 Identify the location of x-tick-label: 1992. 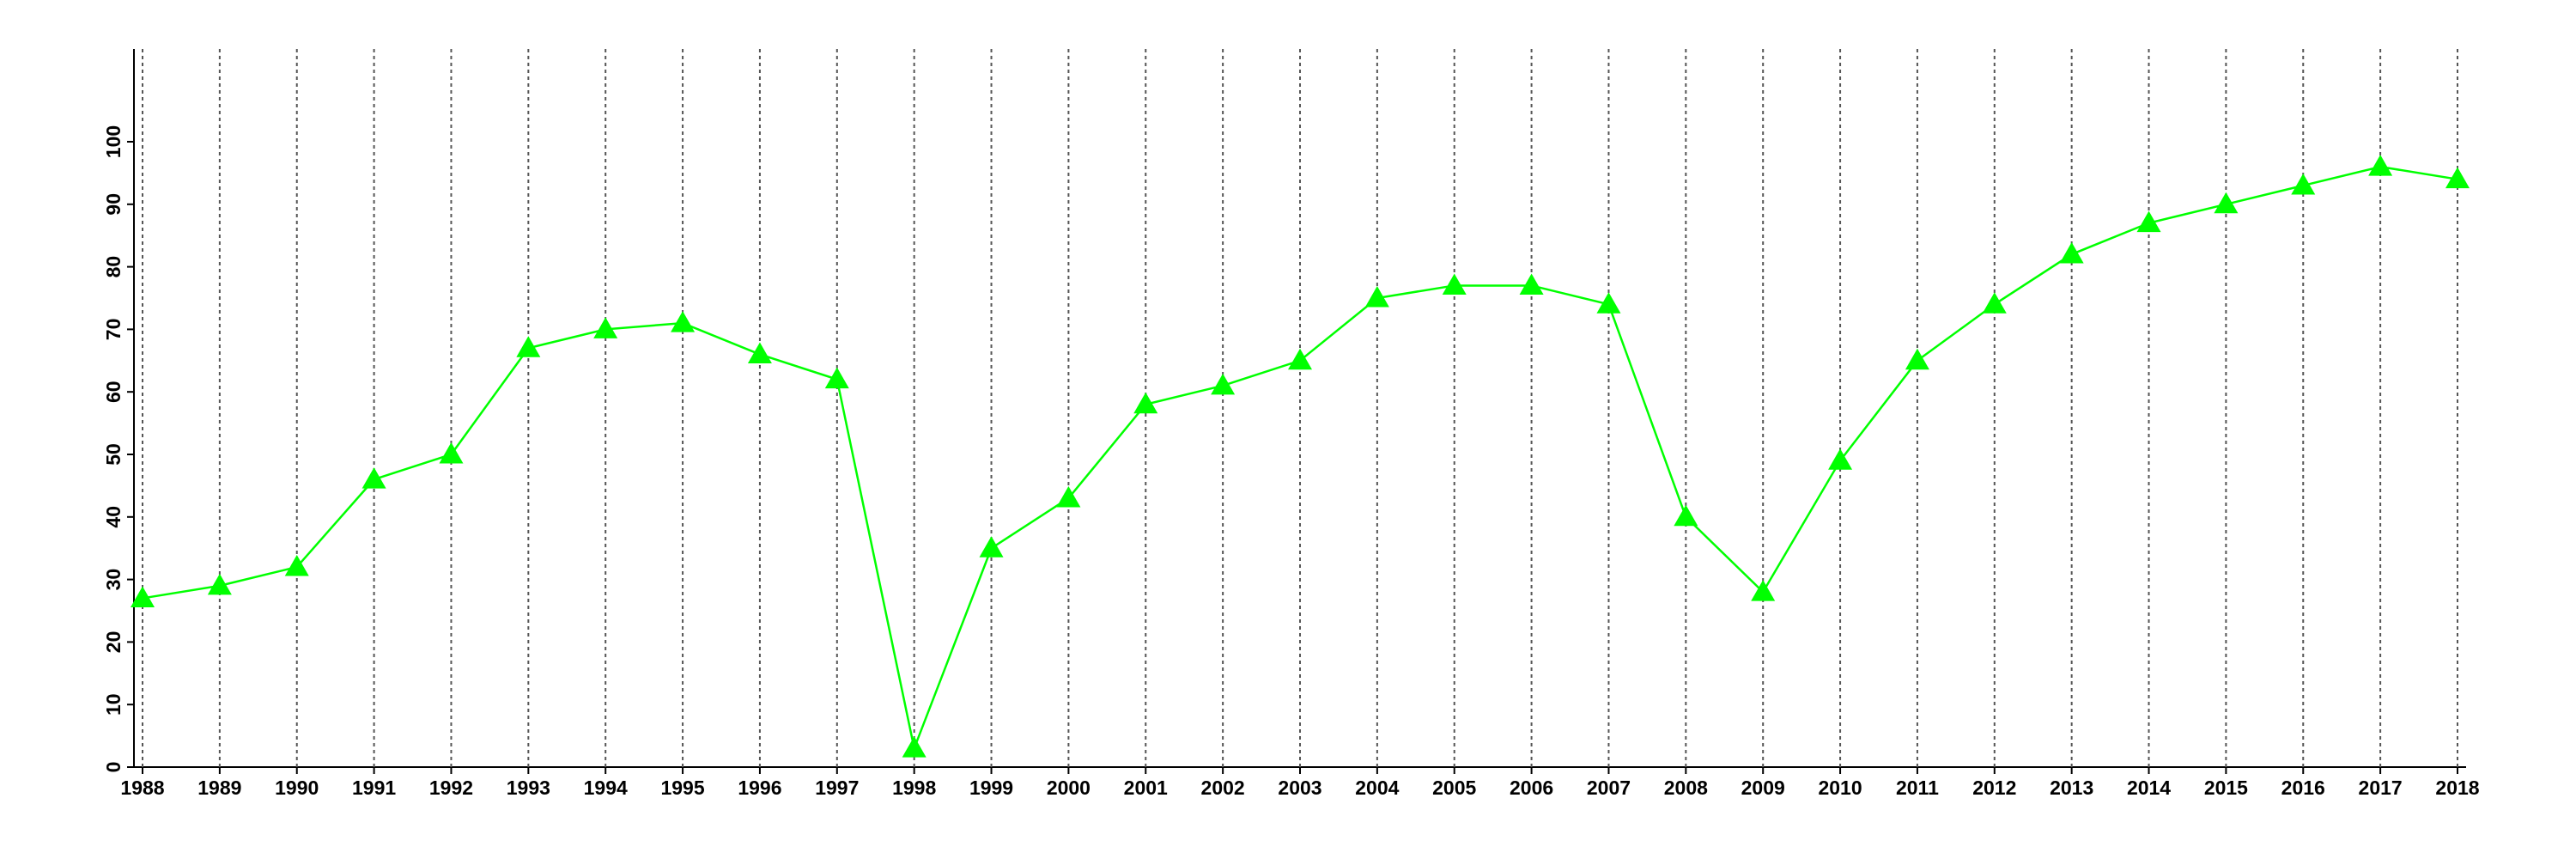
(451, 788).